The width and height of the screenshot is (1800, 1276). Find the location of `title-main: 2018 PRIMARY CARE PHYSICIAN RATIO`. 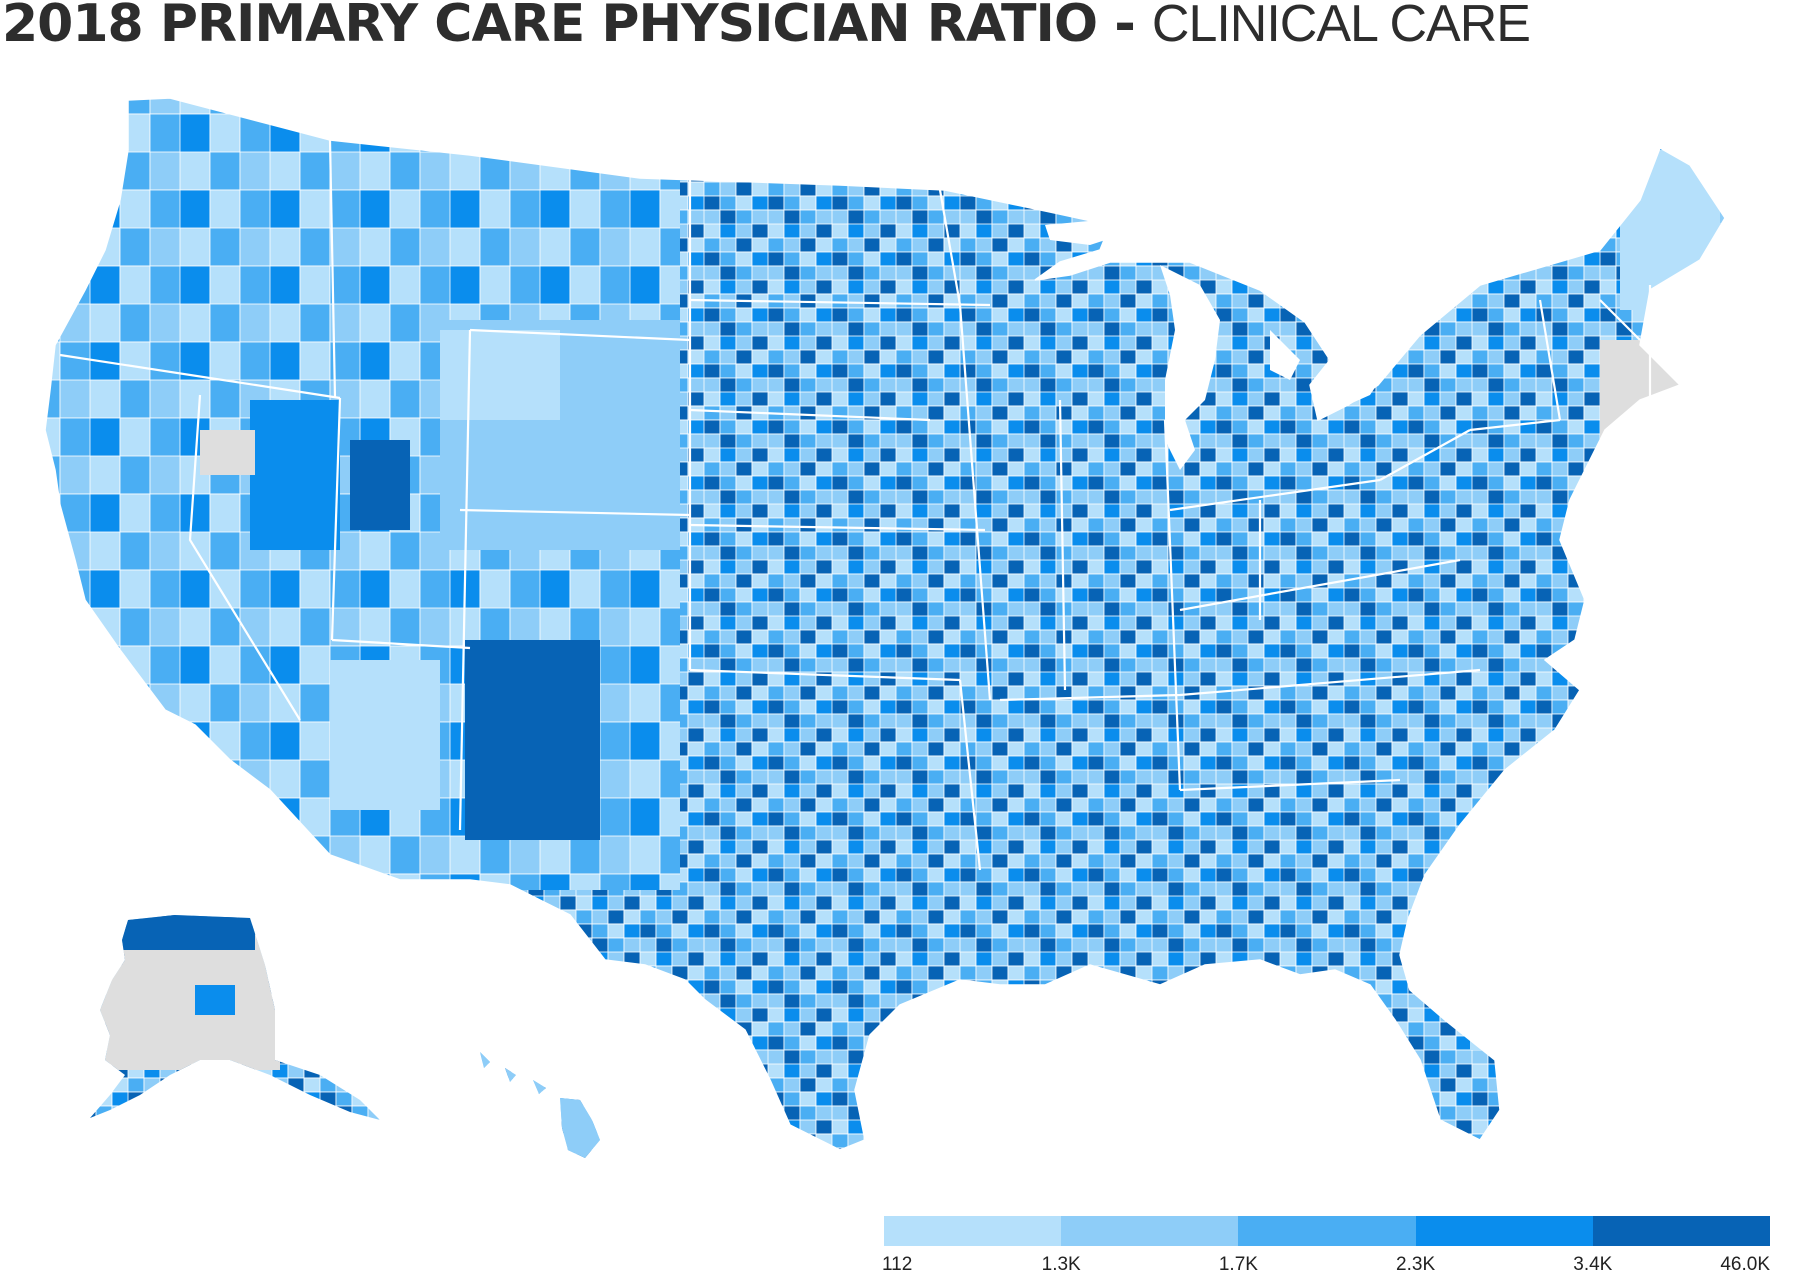

title-main: 2018 PRIMARY CARE PHYSICIAN RATIO is located at coordinates (550, 27).